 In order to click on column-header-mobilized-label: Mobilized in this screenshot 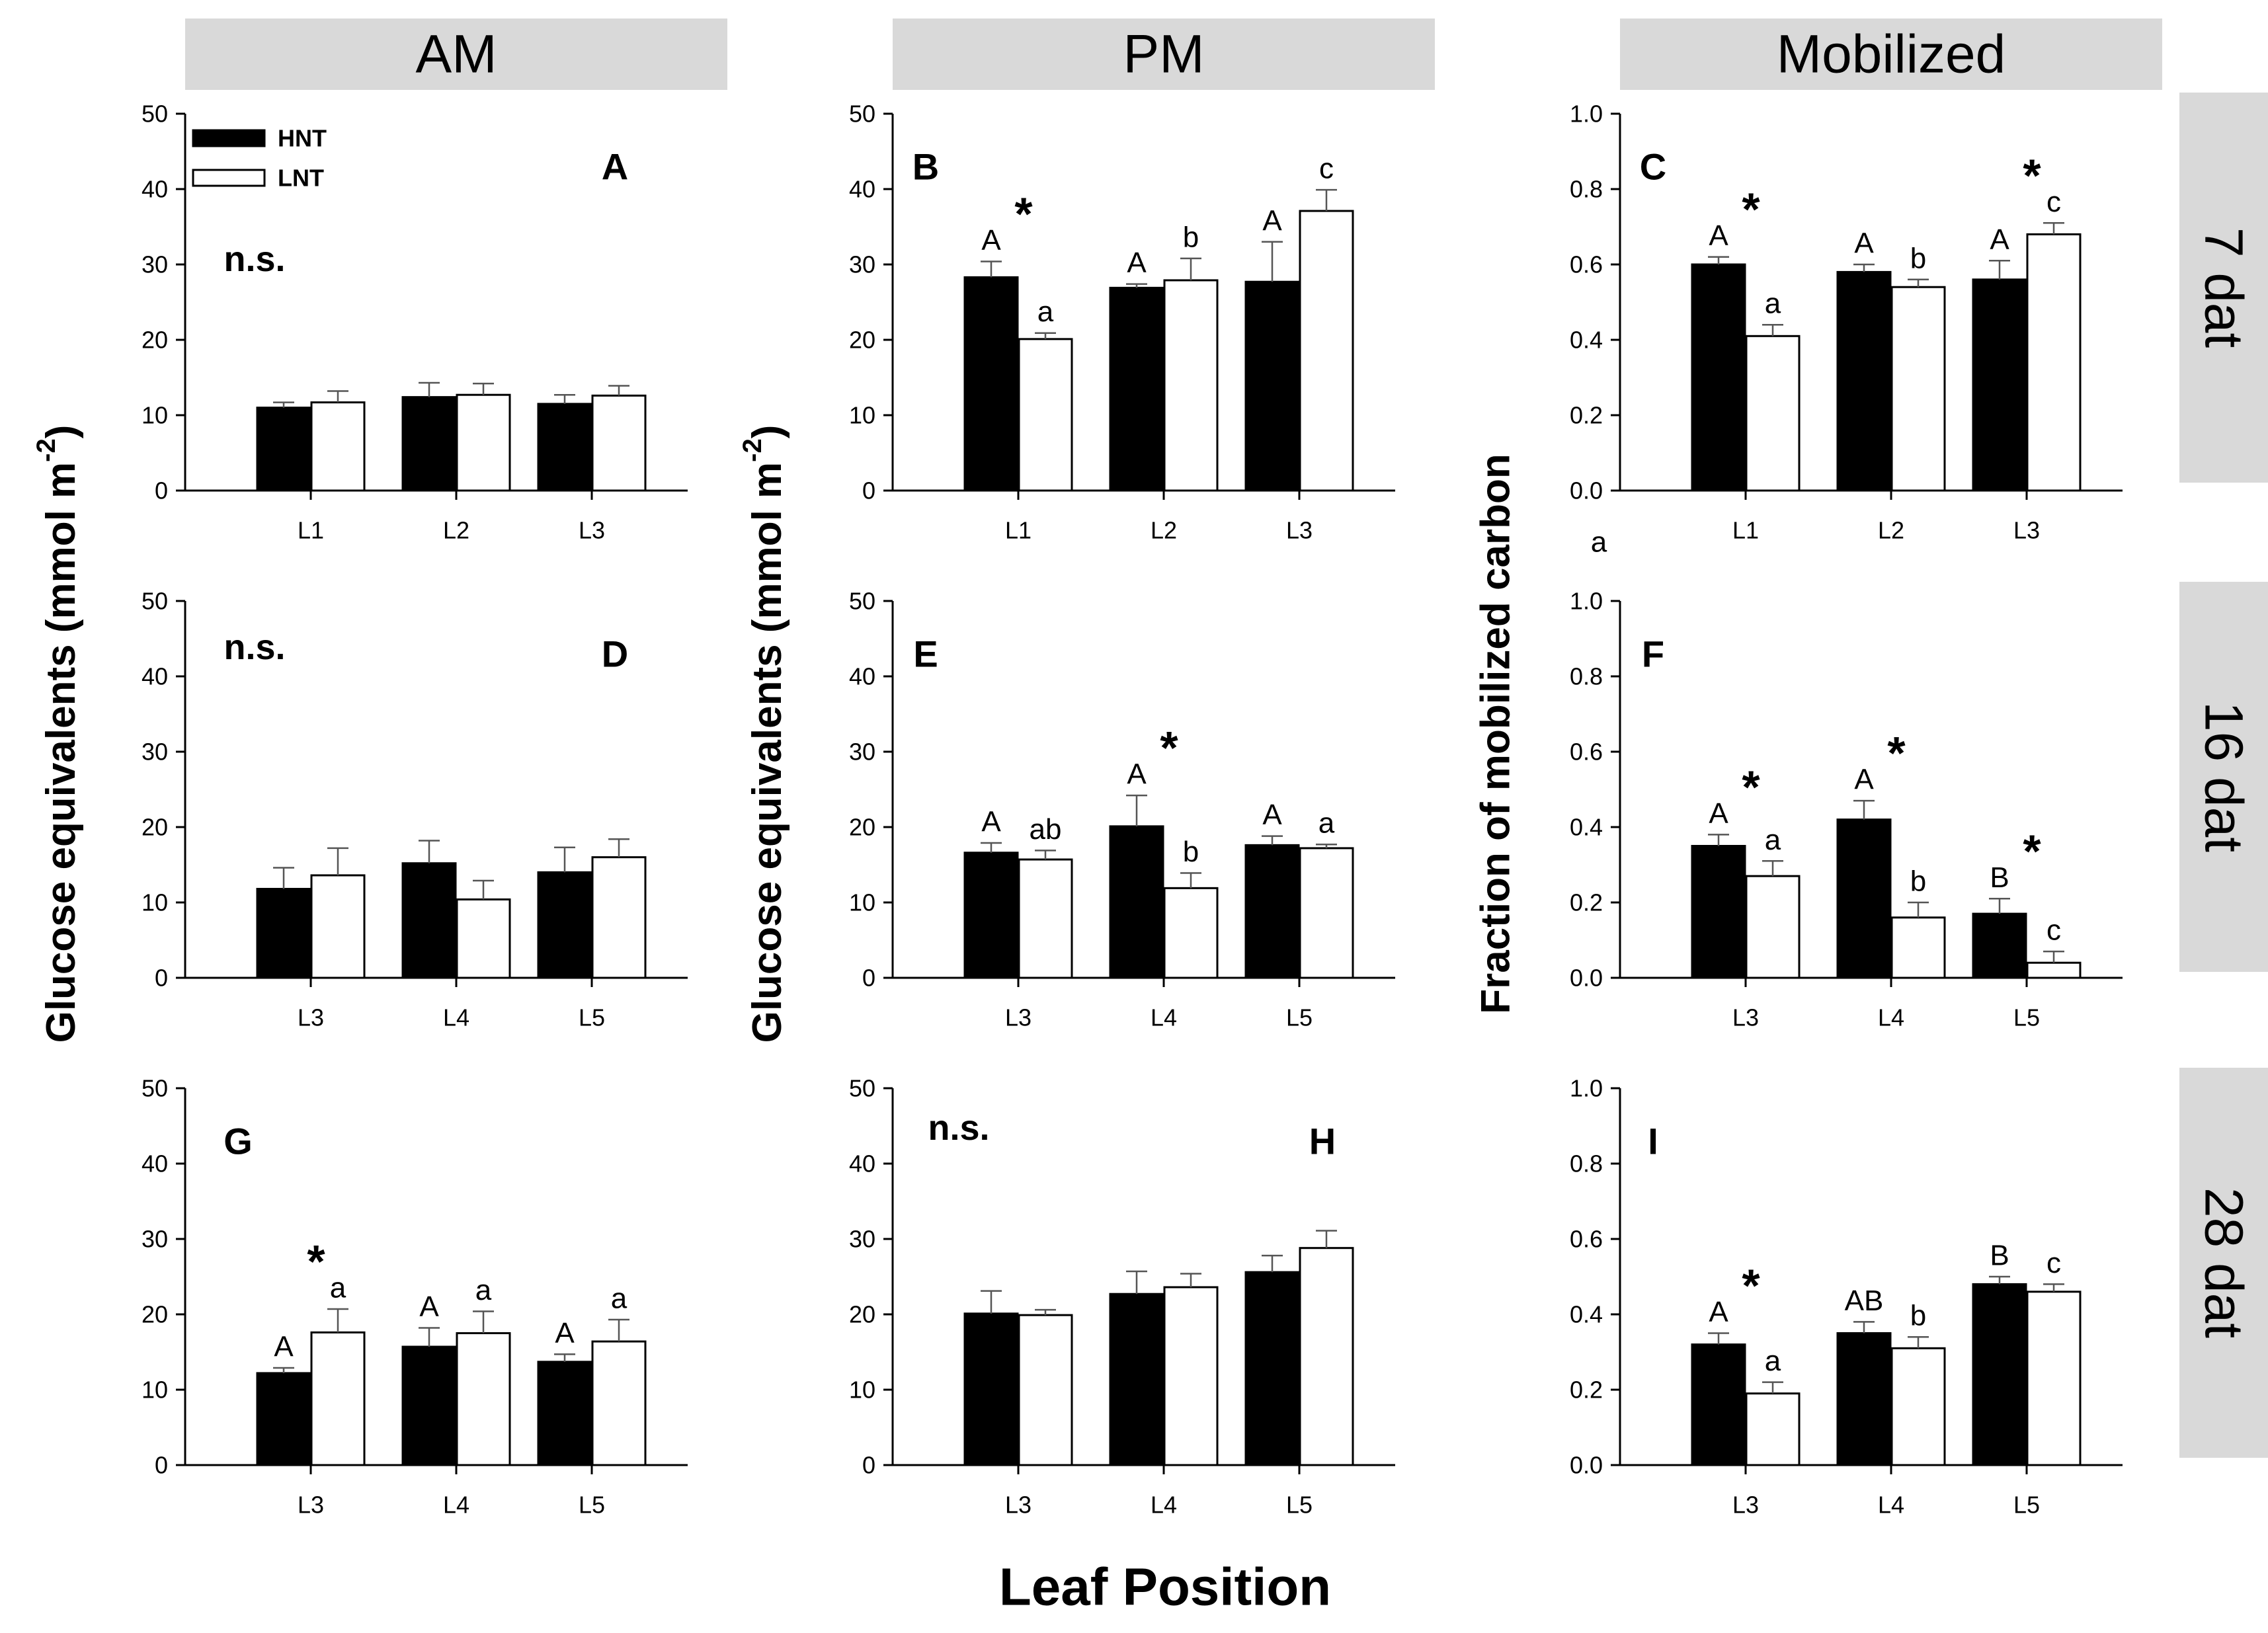, I will do `click(1891, 54)`.